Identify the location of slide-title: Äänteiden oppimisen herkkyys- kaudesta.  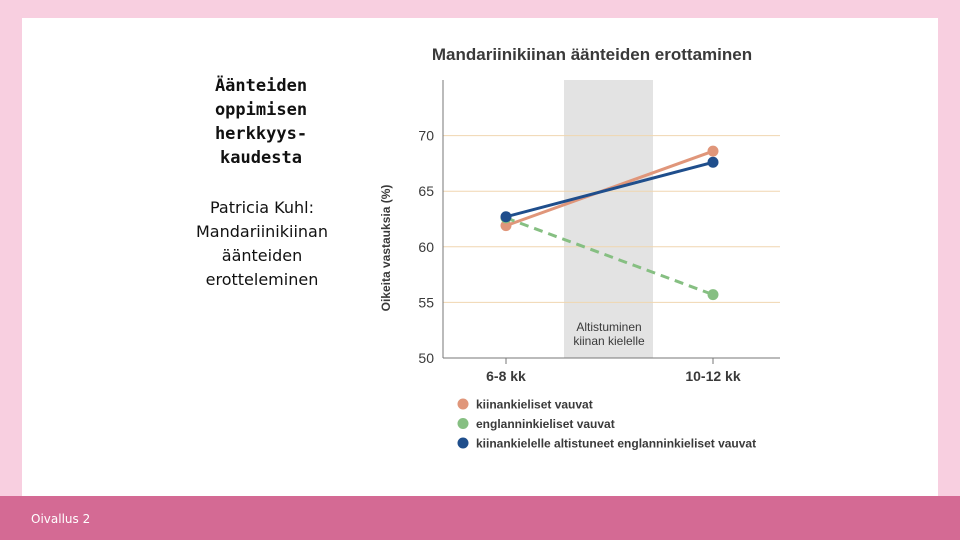
(261, 122).